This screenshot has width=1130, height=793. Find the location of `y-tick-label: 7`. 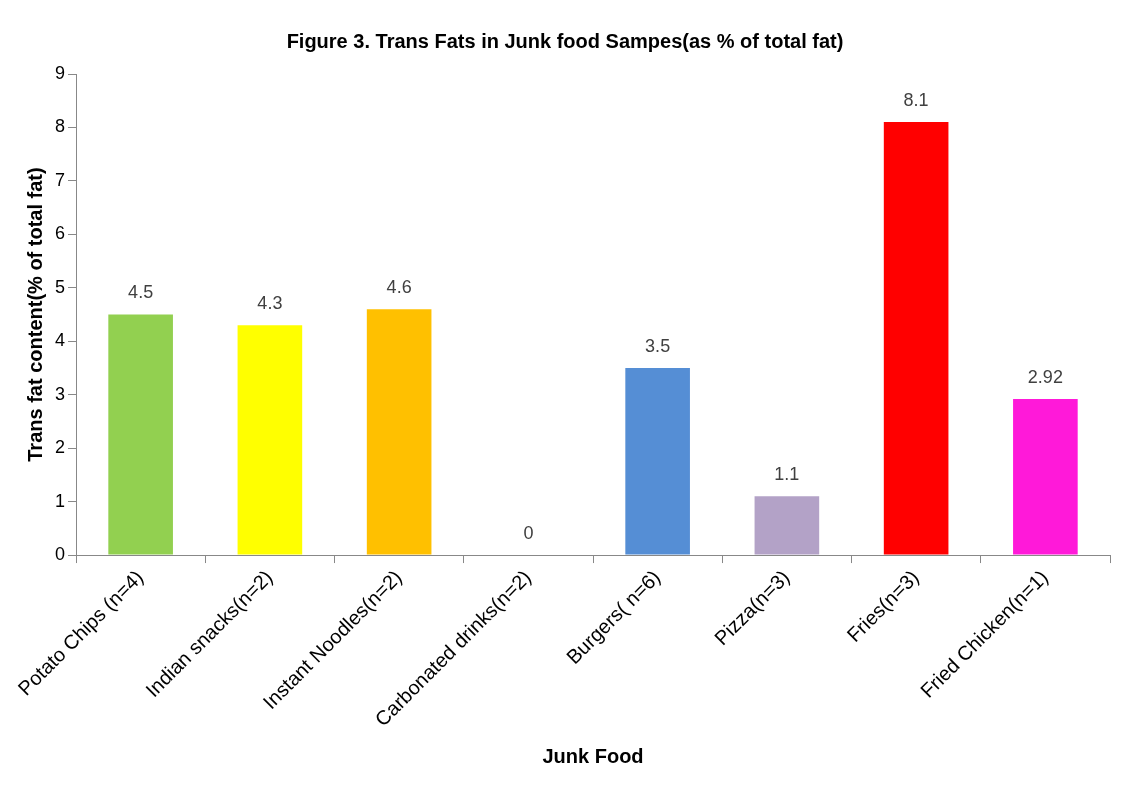

y-tick-label: 7 is located at coordinates (60, 179).